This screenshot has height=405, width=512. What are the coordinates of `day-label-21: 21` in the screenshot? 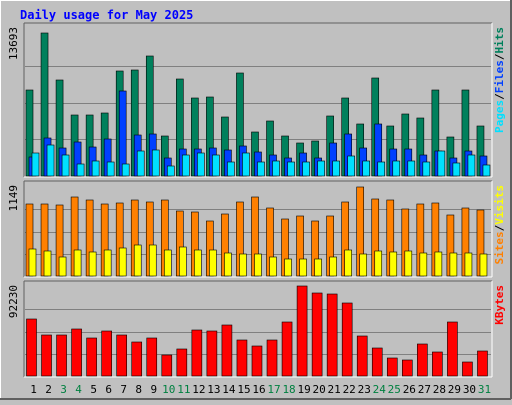 It's located at (334, 389).